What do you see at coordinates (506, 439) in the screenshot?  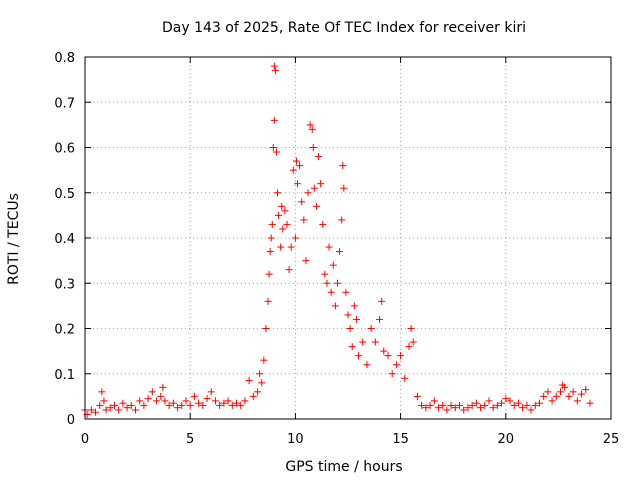 I see `x-tick-label: 20` at bounding box center [506, 439].